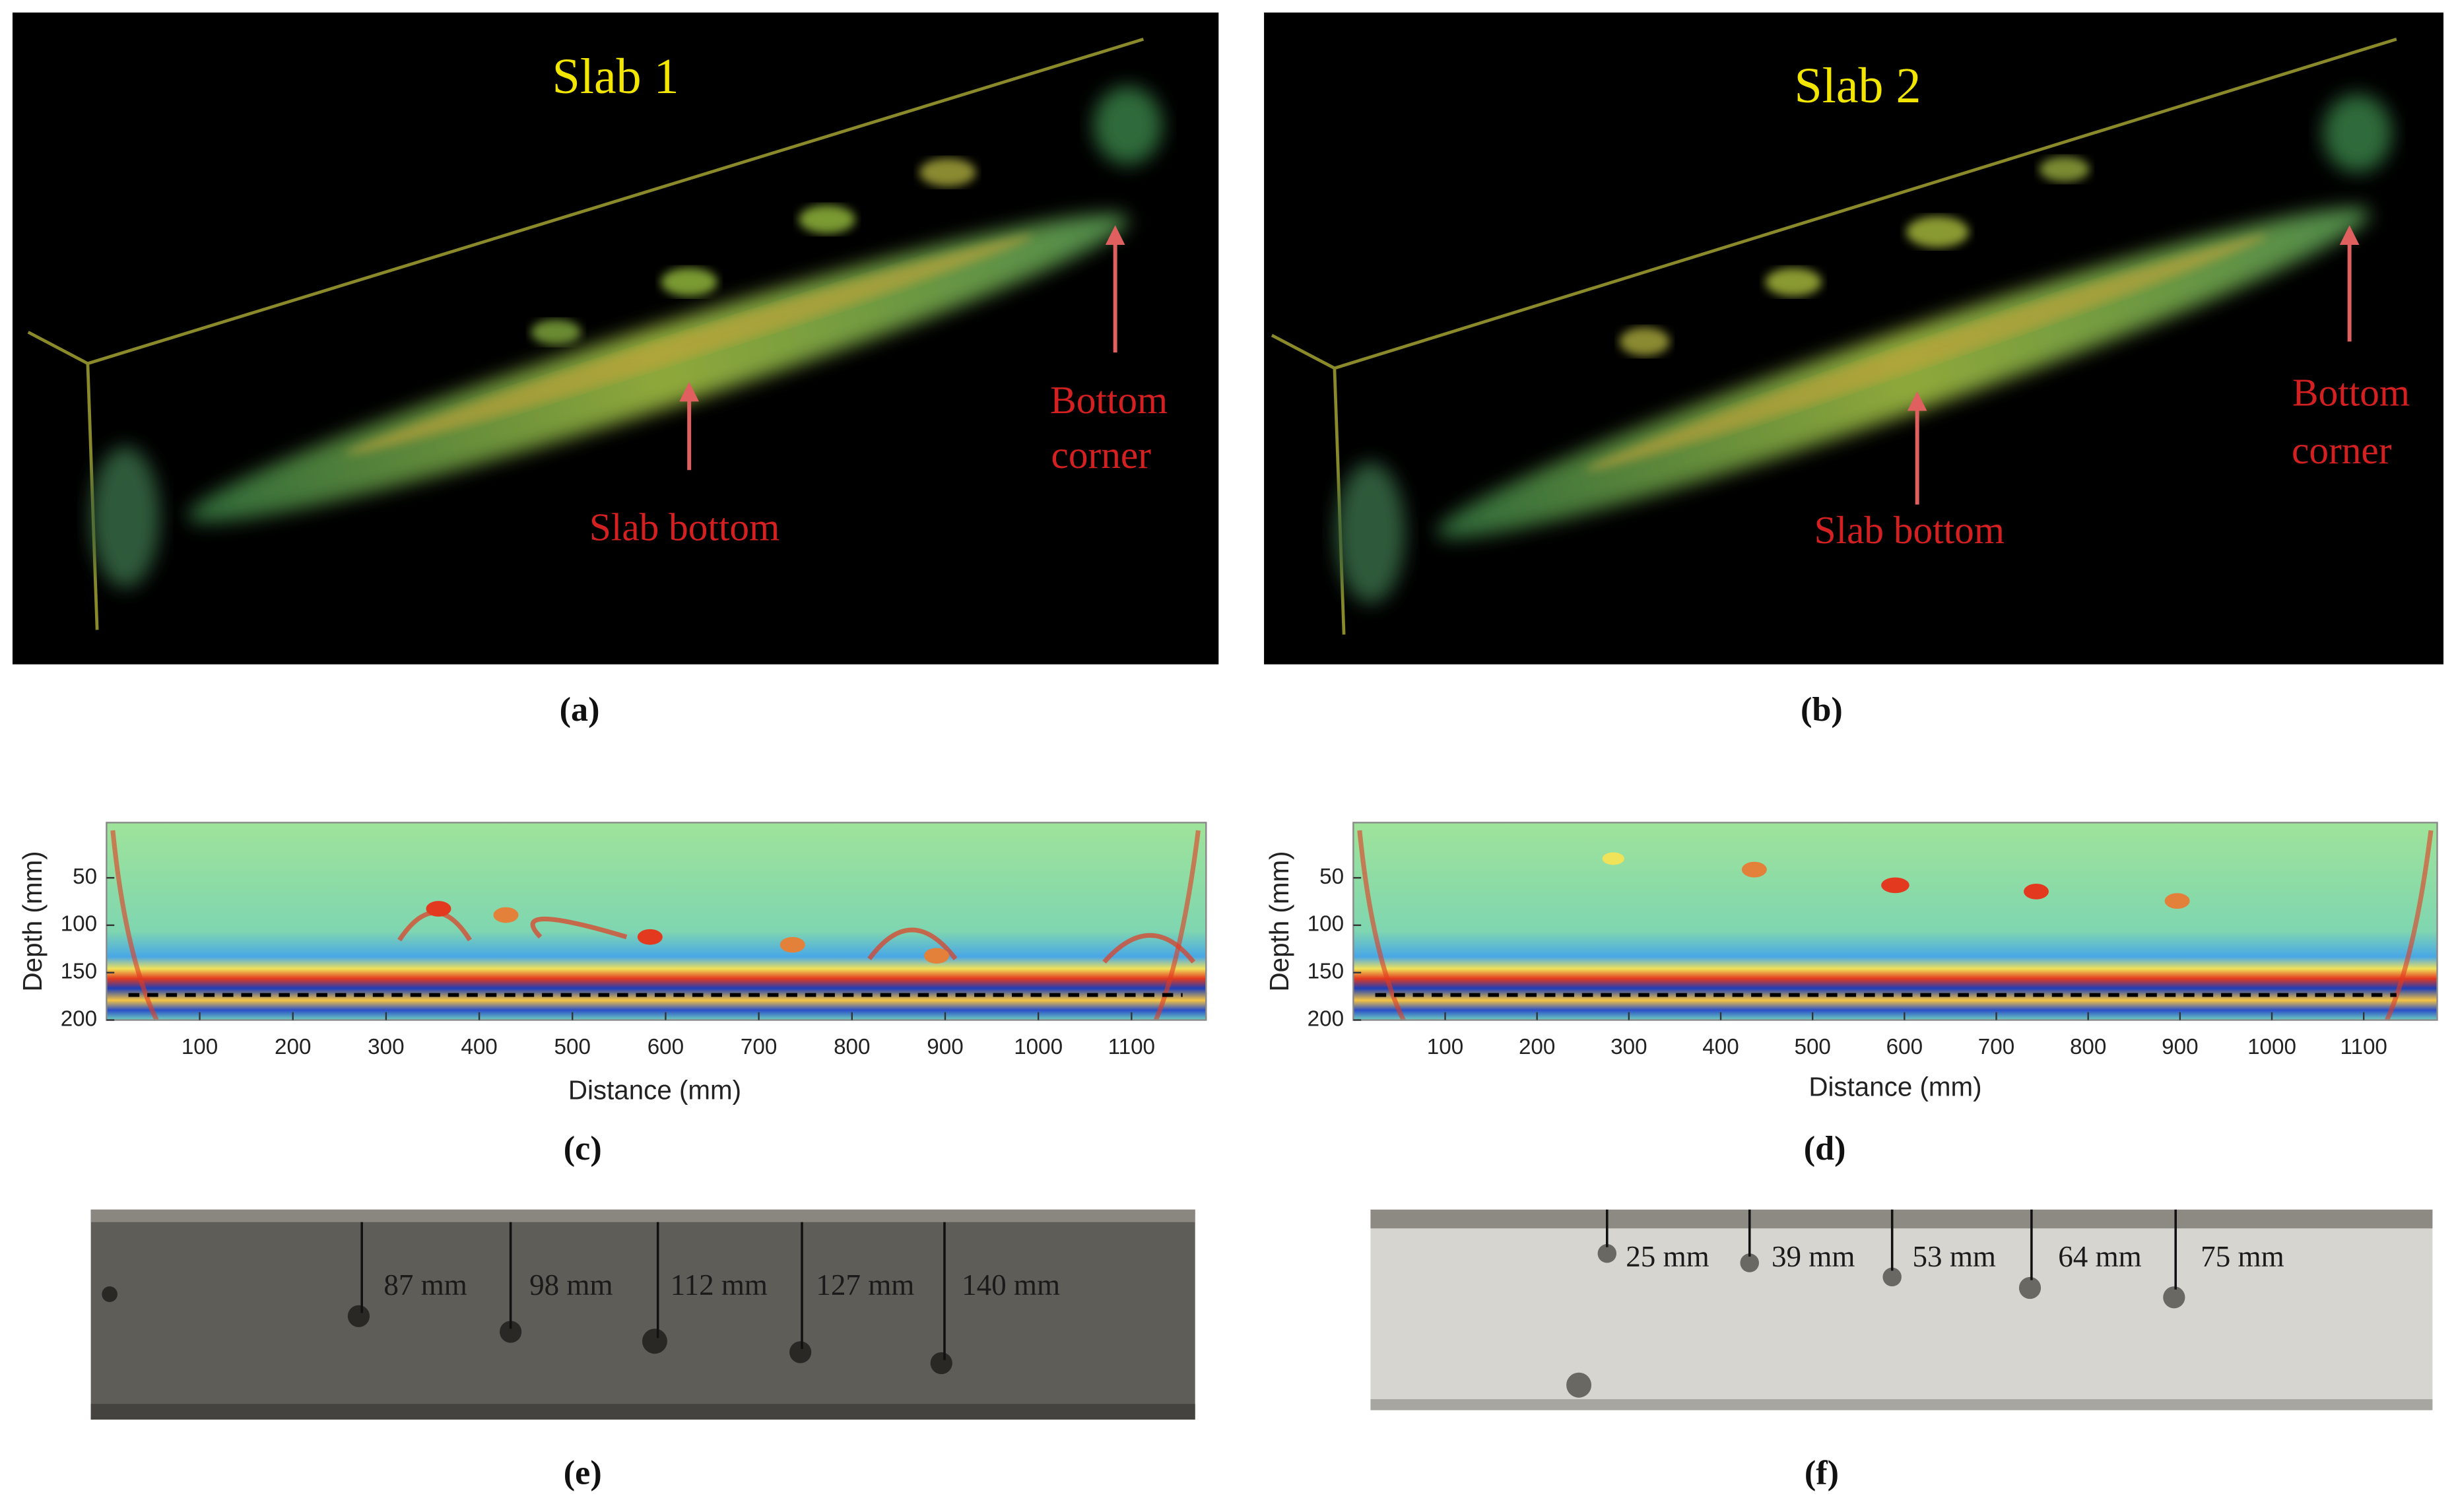  What do you see at coordinates (425, 1285) in the screenshot?
I see `depth-label: 87 mm` at bounding box center [425, 1285].